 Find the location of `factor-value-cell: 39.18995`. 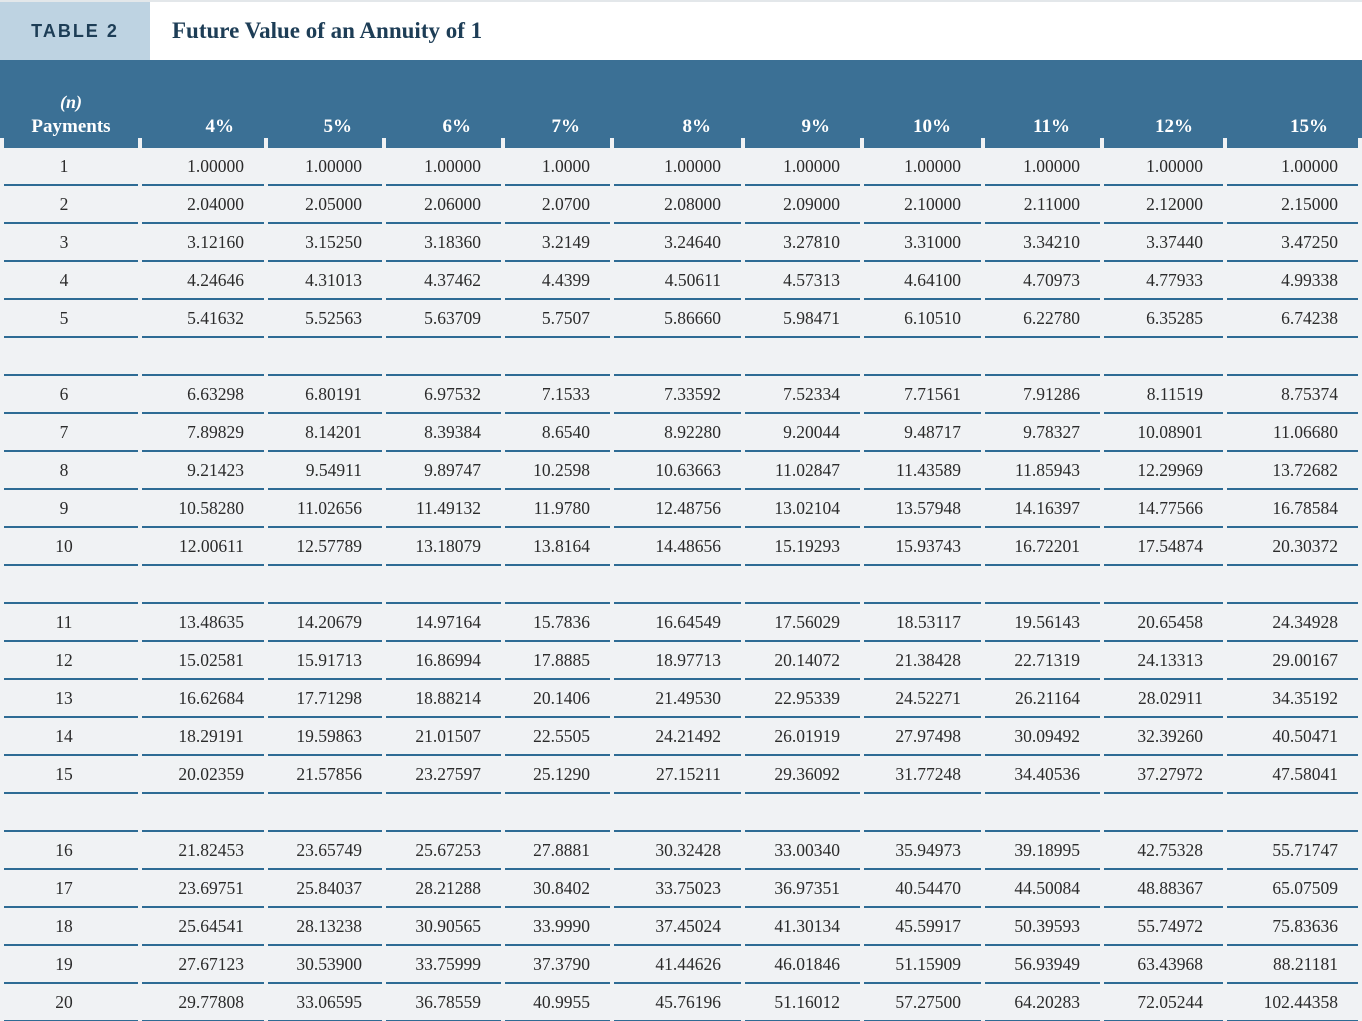

factor-value-cell: 39.18995 is located at coordinates (1042, 851).